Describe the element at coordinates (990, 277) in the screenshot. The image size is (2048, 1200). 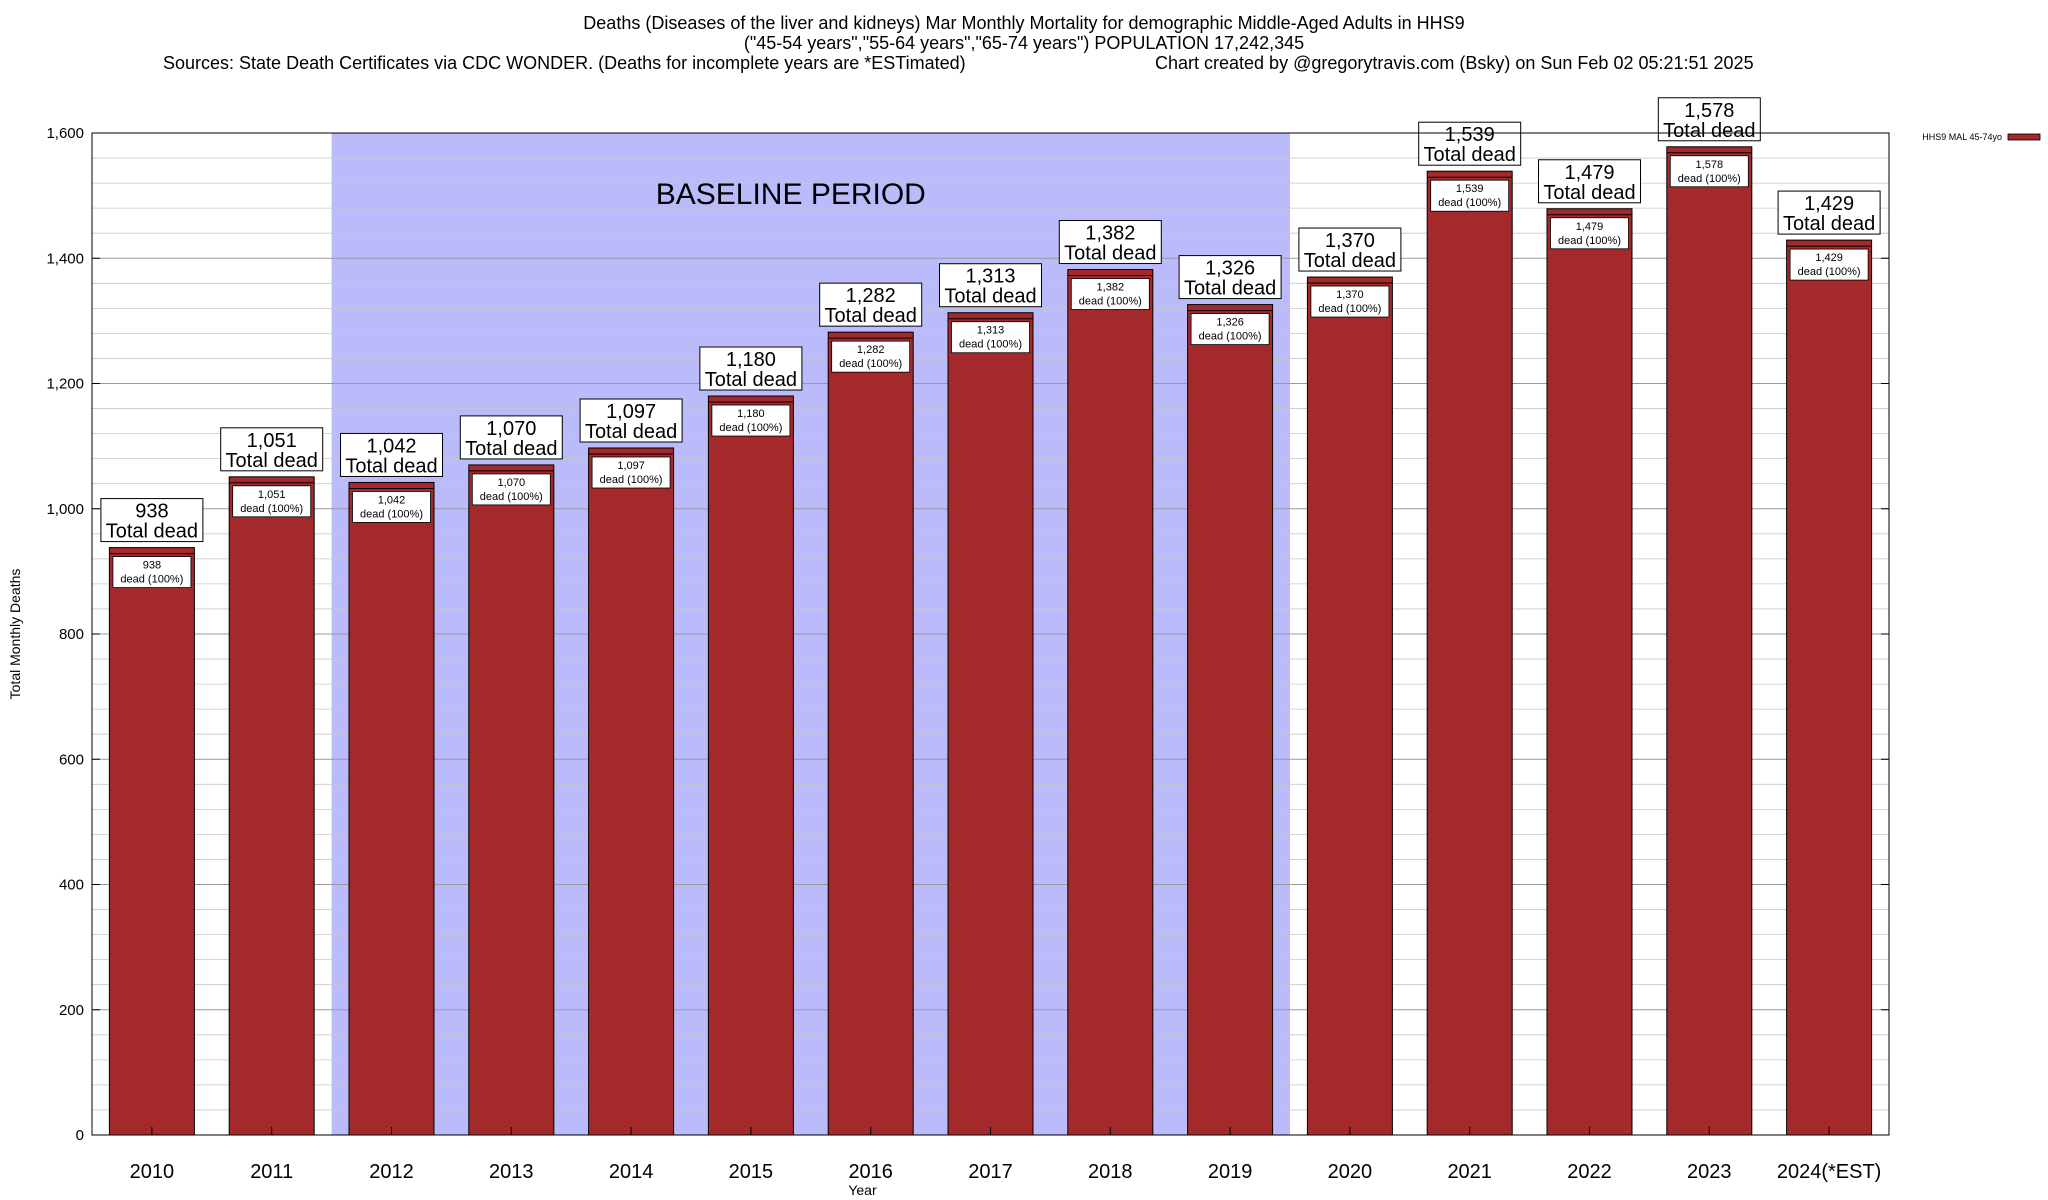
I see `total-value-label: 1,313` at that location.